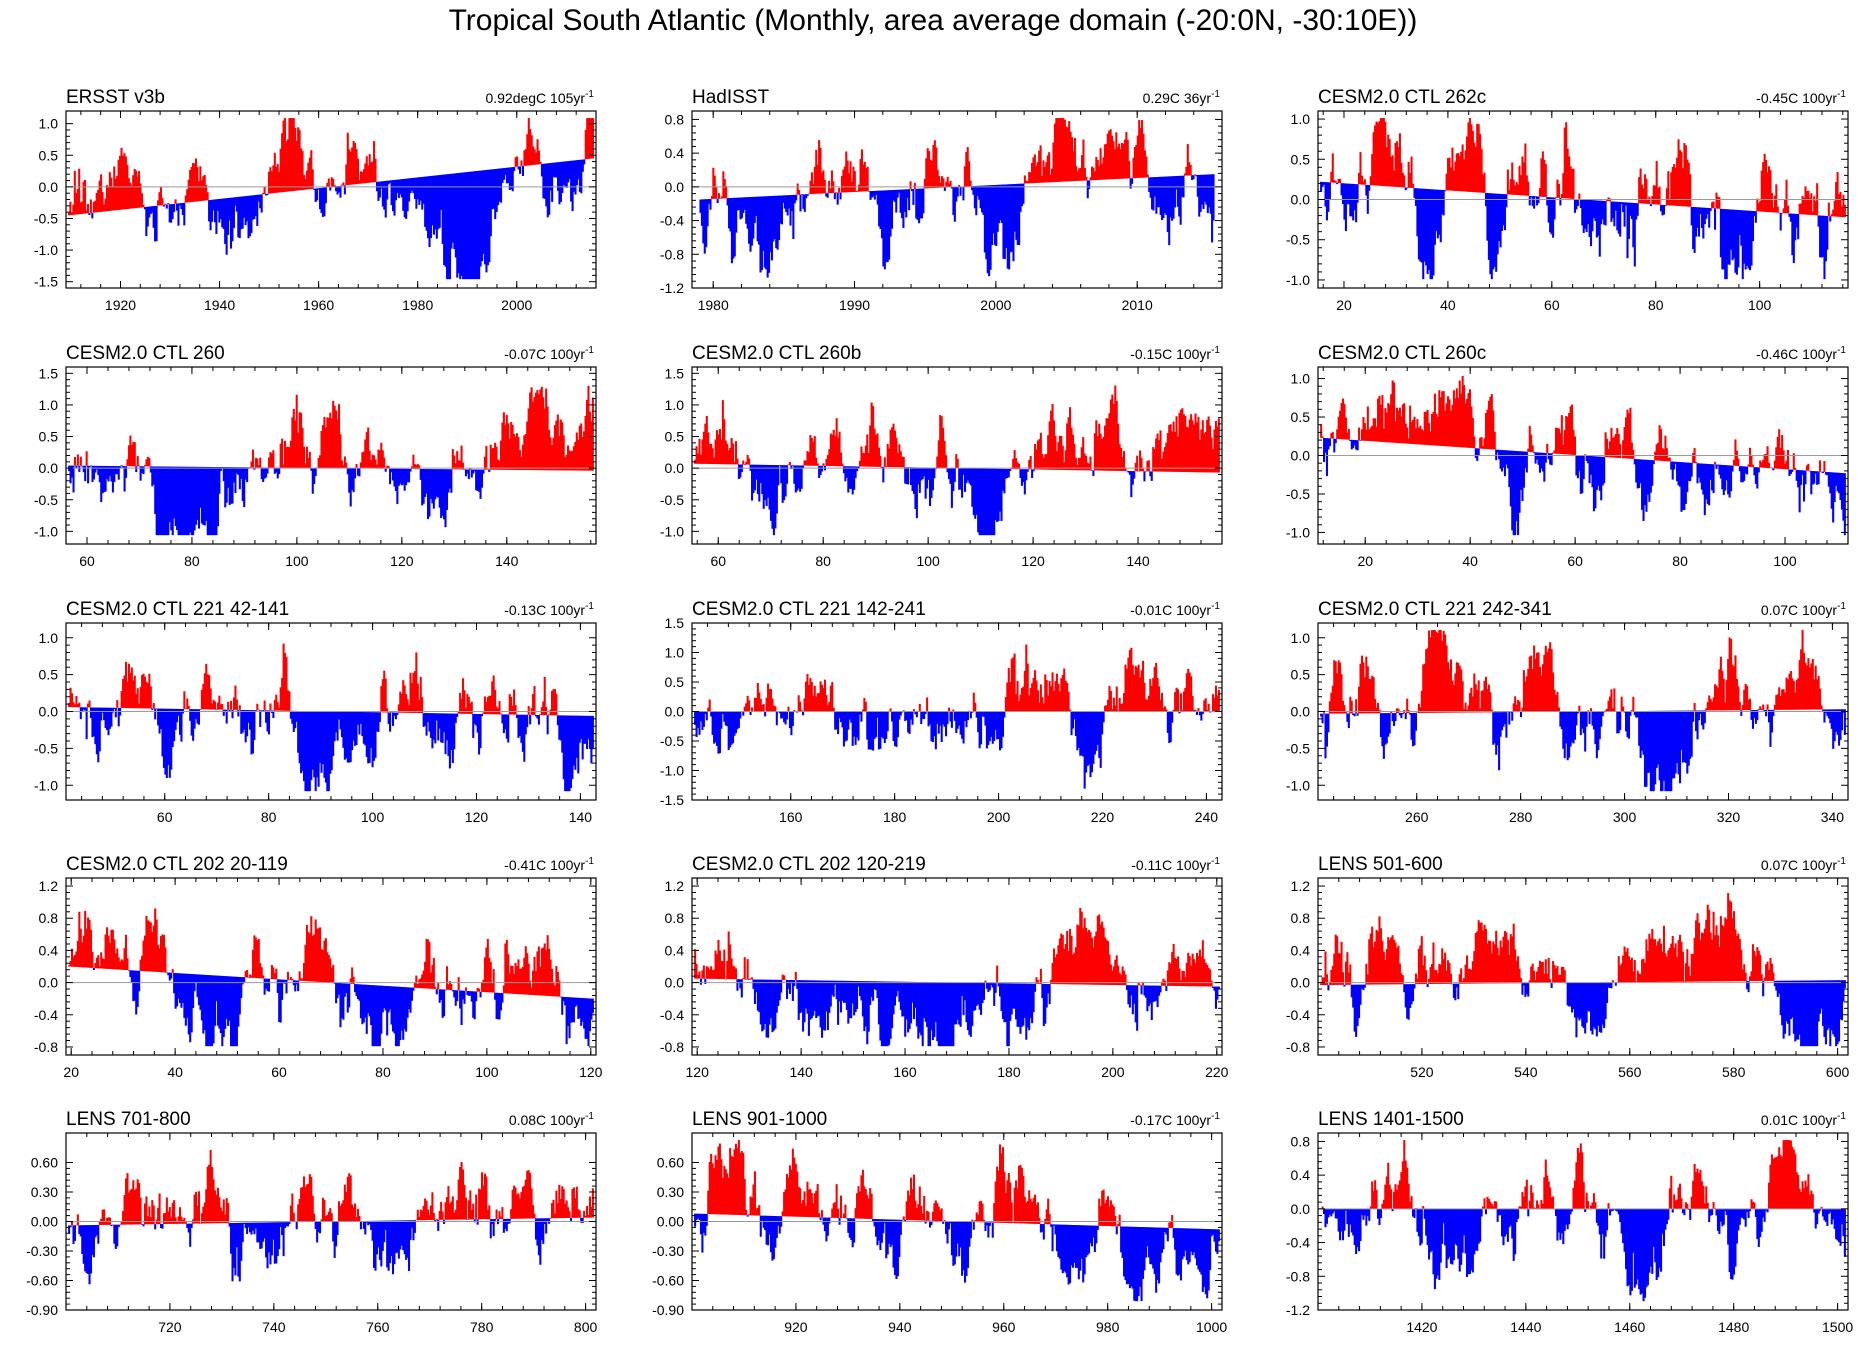  Describe the element at coordinates (507, 561) in the screenshot. I see `xtick-label: 140` at that location.